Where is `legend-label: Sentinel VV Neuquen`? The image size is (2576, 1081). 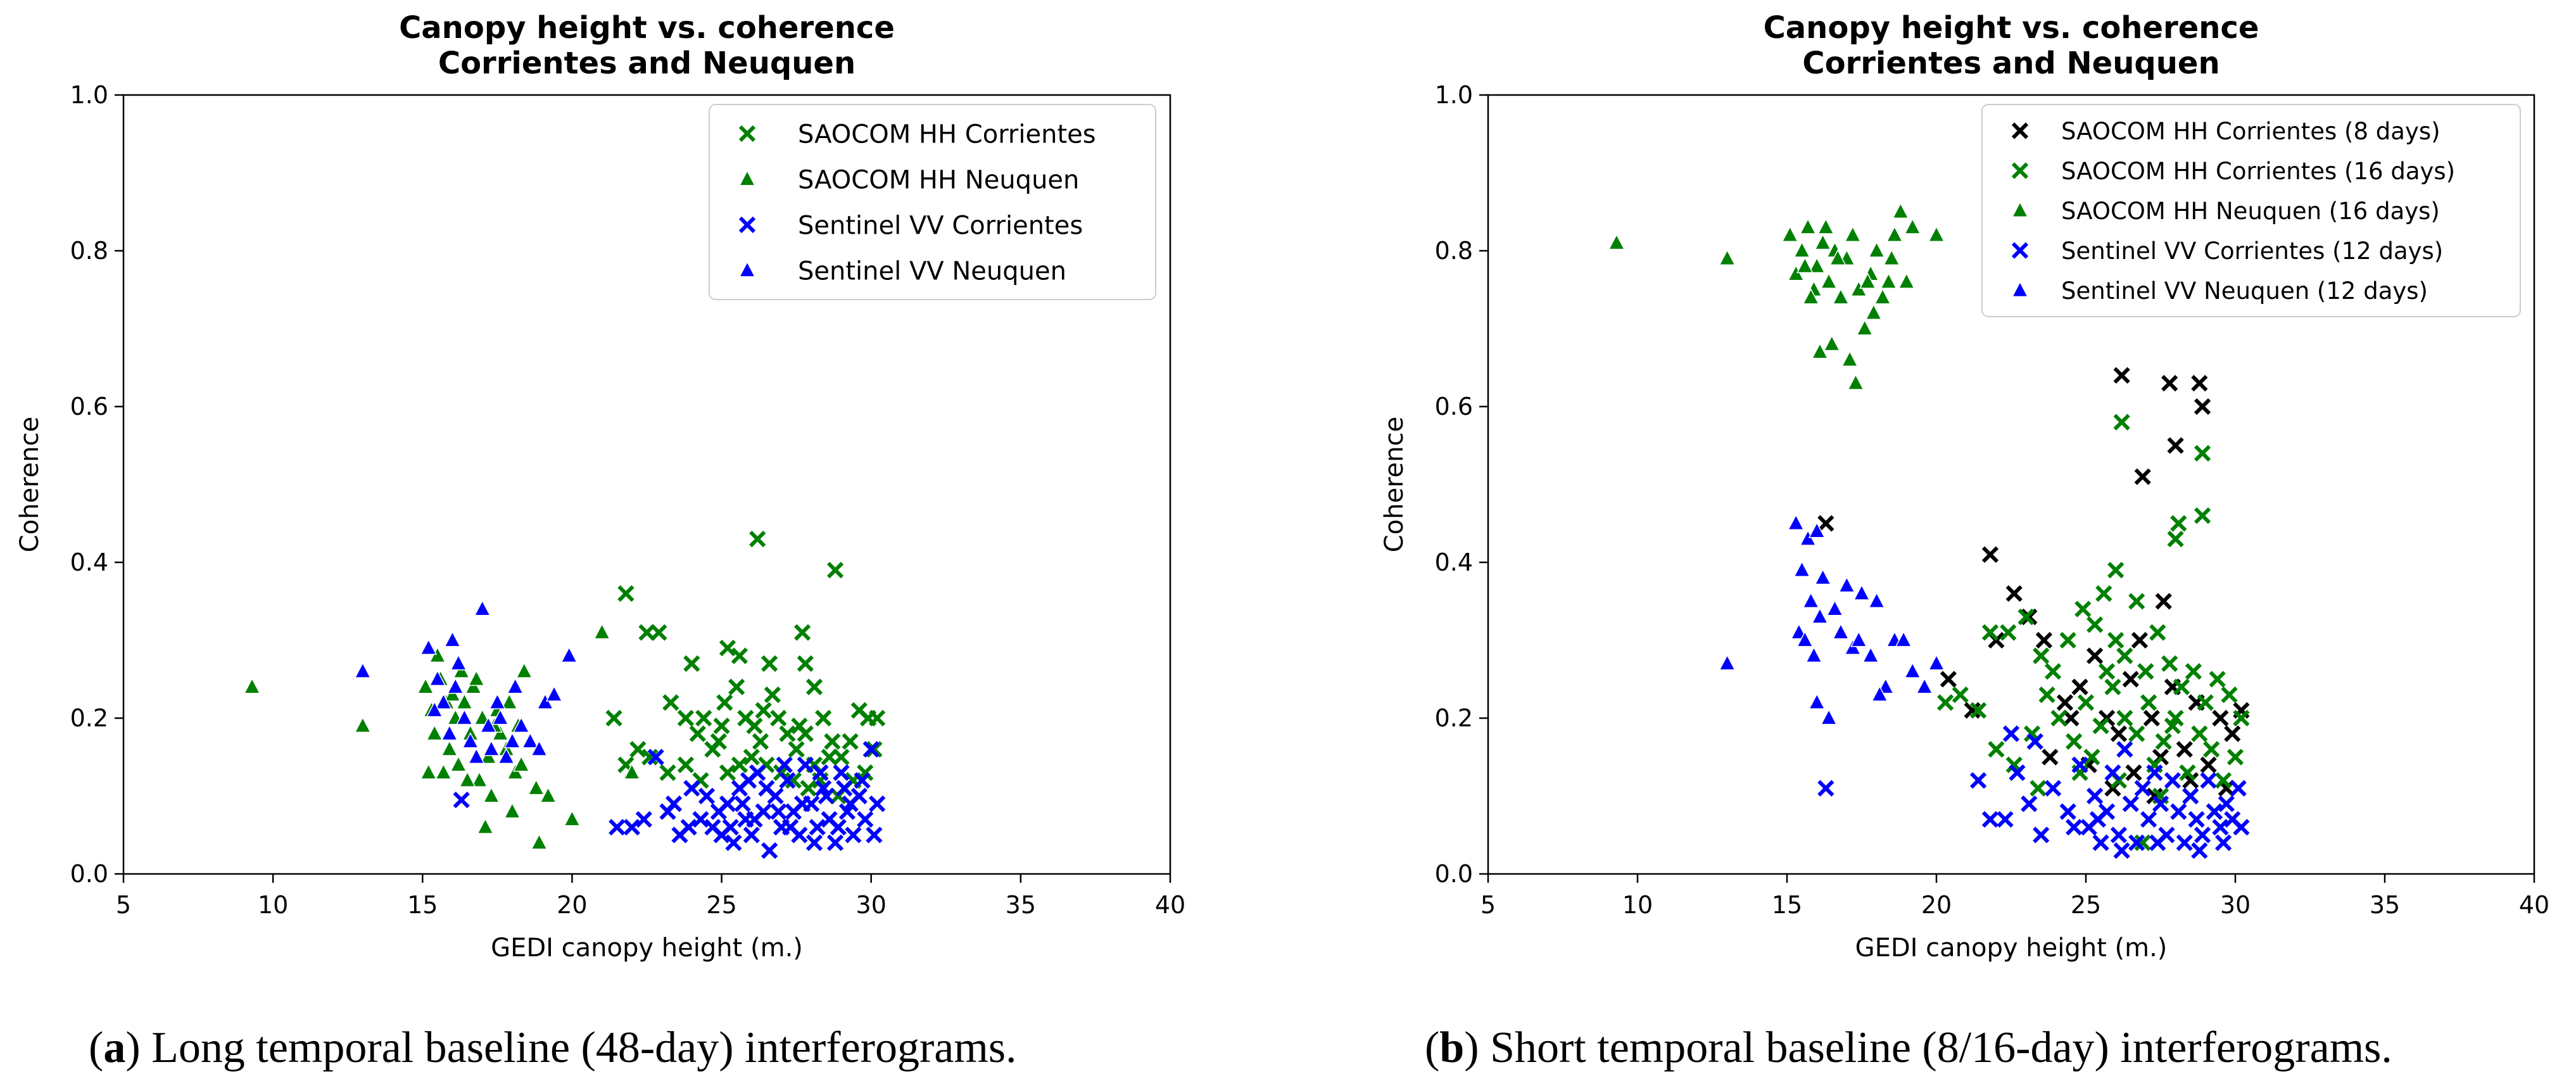
legend-label: Sentinel VV Neuquen is located at coordinates (932, 271).